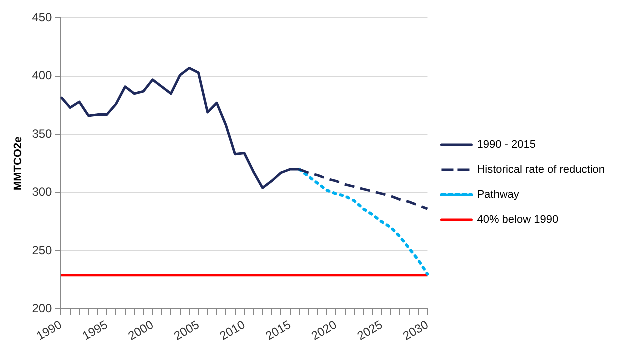 This screenshot has height=355, width=627. Describe the element at coordinates (49, 331) in the screenshot. I see `x-tick-label: 1990` at that location.